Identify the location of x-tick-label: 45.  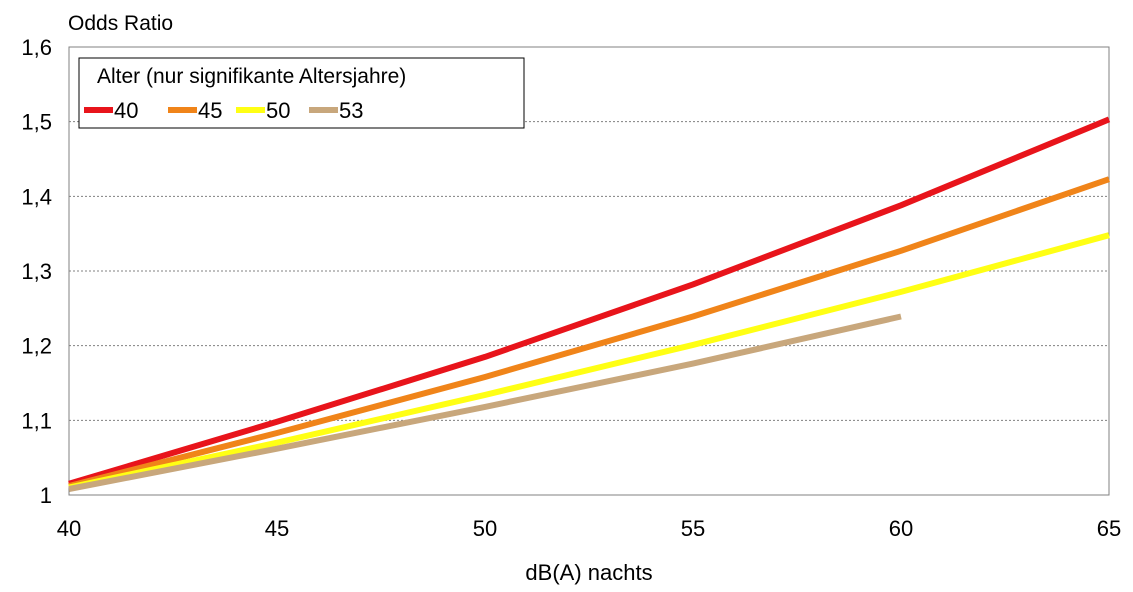
(277, 528).